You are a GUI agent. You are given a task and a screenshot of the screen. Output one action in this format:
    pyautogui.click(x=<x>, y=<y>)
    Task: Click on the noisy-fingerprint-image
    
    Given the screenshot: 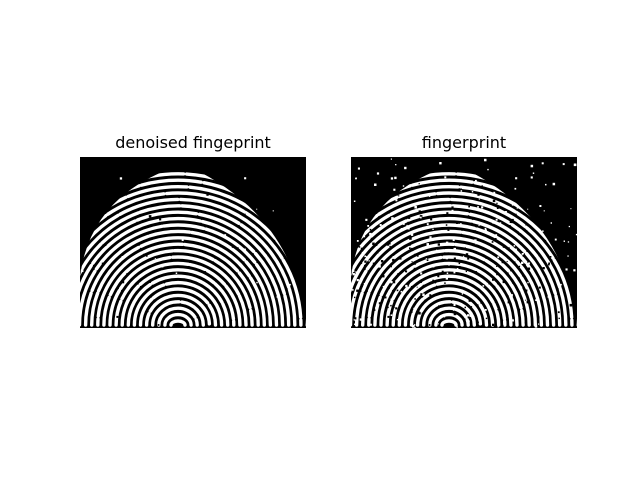 What is the action you would take?
    pyautogui.click(x=464, y=242)
    